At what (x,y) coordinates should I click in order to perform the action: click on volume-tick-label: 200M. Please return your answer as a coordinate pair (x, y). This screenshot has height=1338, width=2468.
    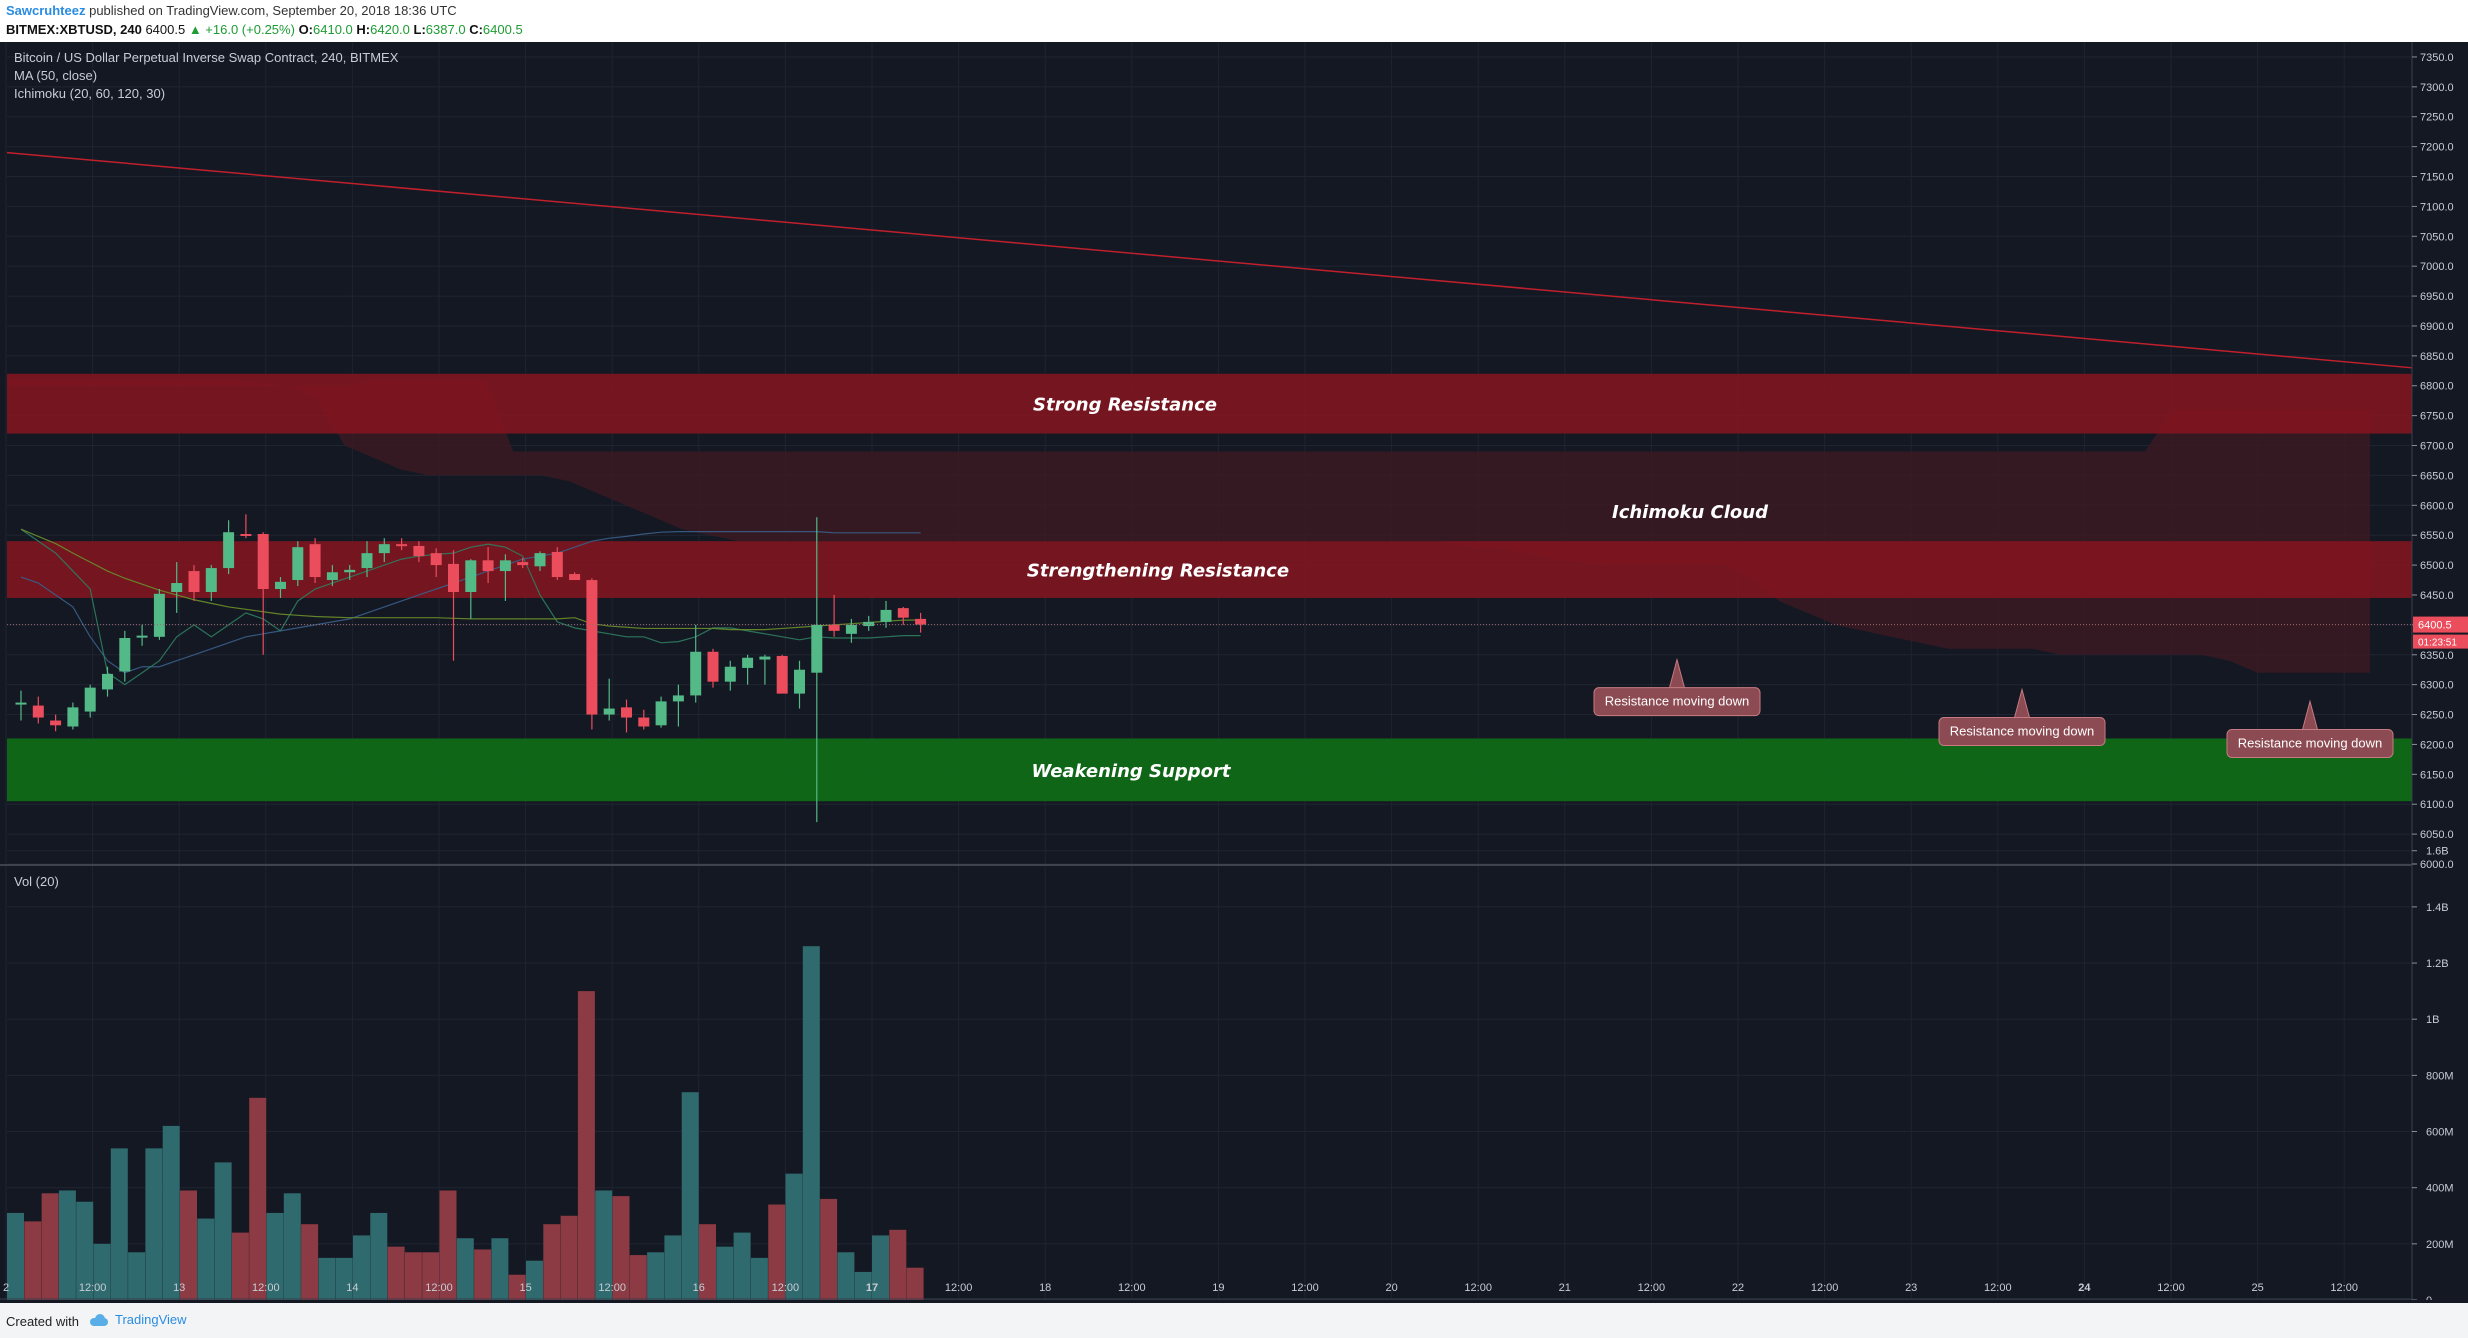
    Looking at the image, I should click on (2440, 1245).